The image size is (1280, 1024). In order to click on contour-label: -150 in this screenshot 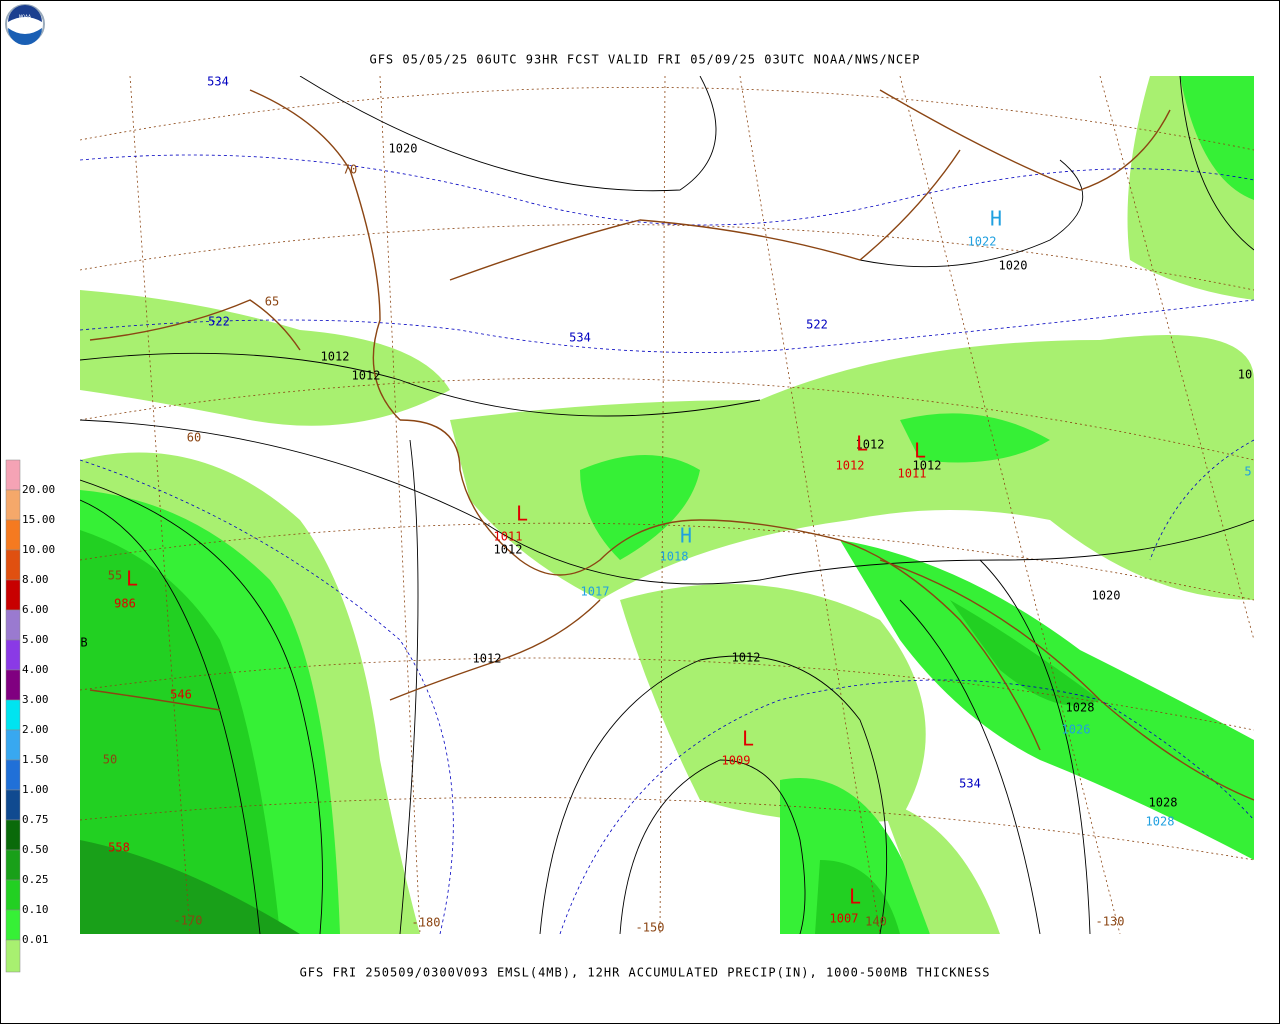, I will do `click(650, 928)`.